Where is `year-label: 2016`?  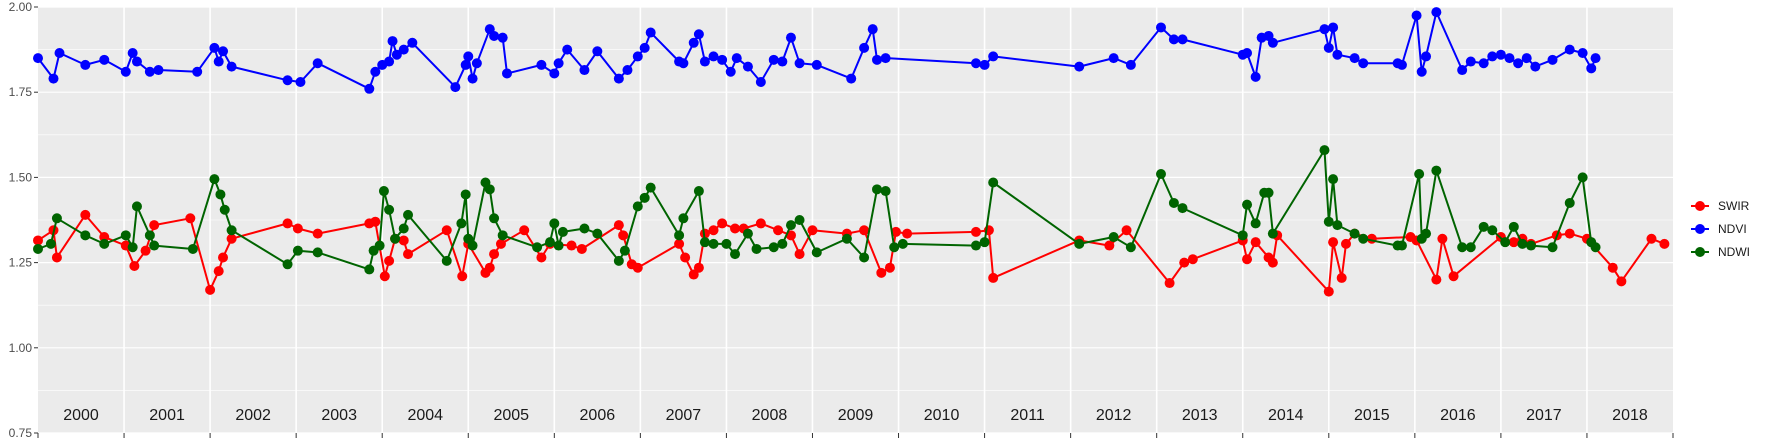 year-label: 2016 is located at coordinates (1458, 415).